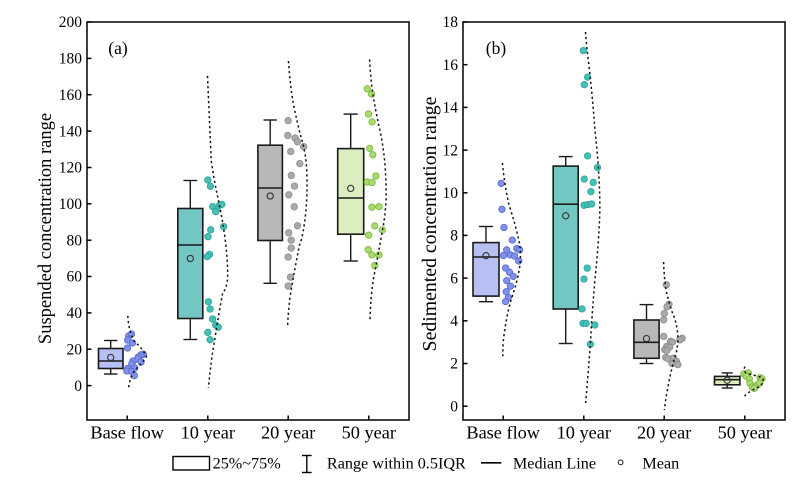 The image size is (794, 488). What do you see at coordinates (46, 228) in the screenshot?
I see `svg-text: Suspended concentration range` at bounding box center [46, 228].